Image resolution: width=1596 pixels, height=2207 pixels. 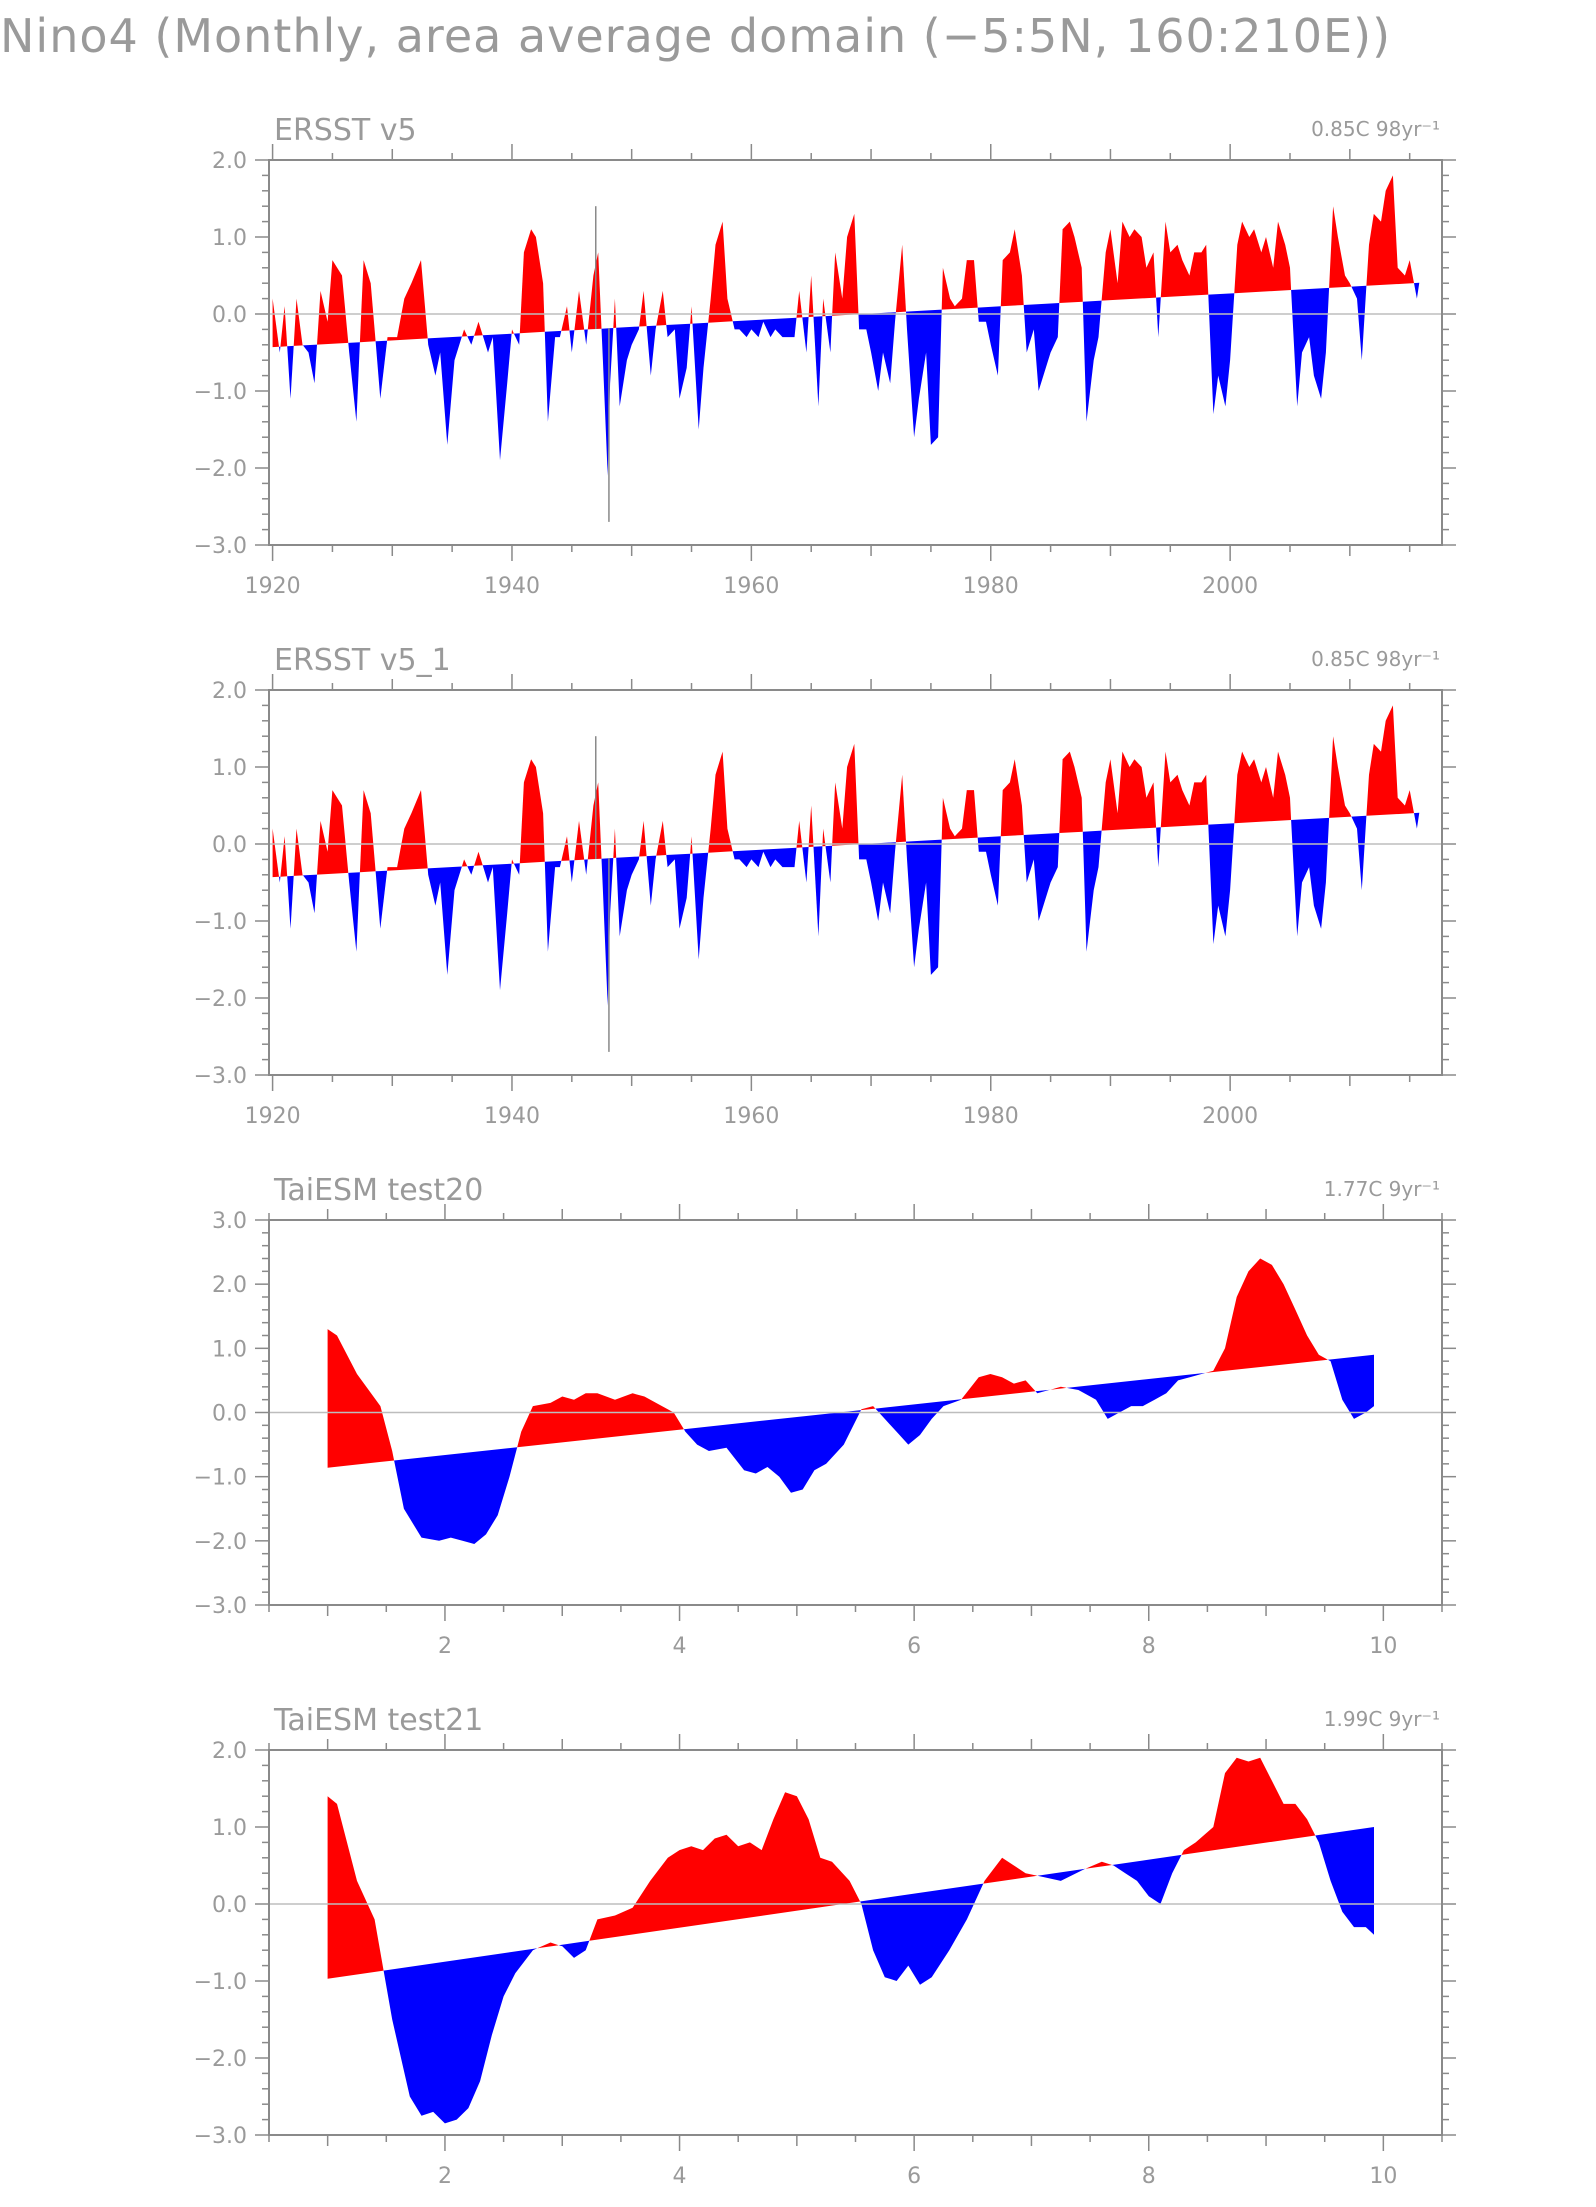 What do you see at coordinates (855, 352) in the screenshot?
I see `plot-frame` at bounding box center [855, 352].